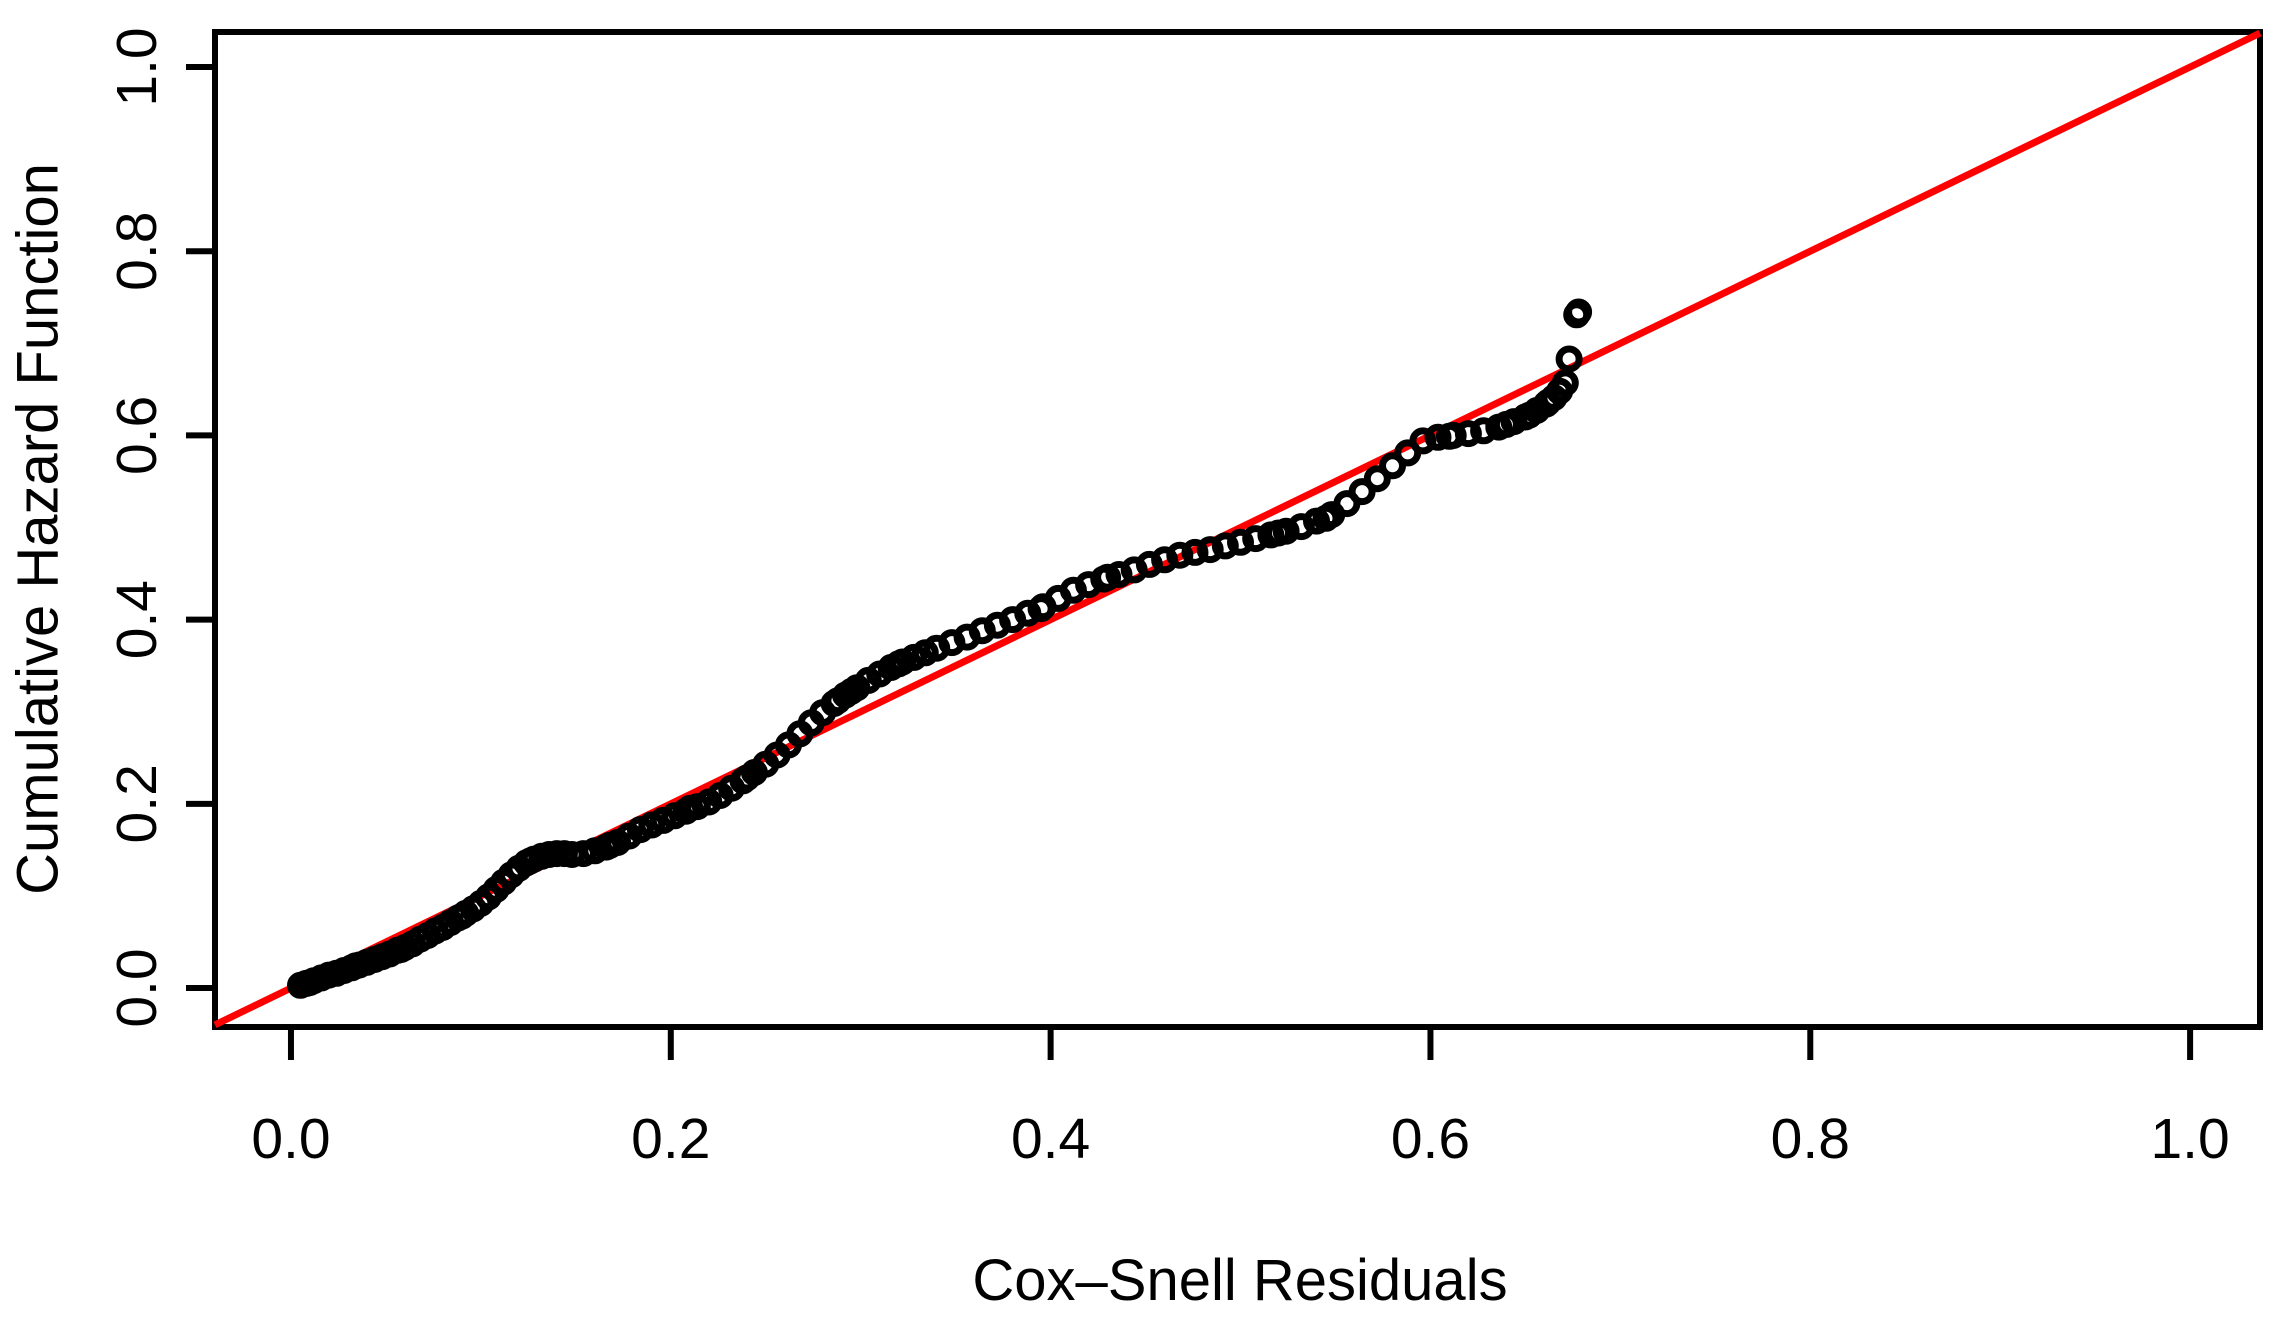 This screenshot has width=2286, height=1323. I want to click on y-axis-tick-label: 0.6, so click(137, 435).